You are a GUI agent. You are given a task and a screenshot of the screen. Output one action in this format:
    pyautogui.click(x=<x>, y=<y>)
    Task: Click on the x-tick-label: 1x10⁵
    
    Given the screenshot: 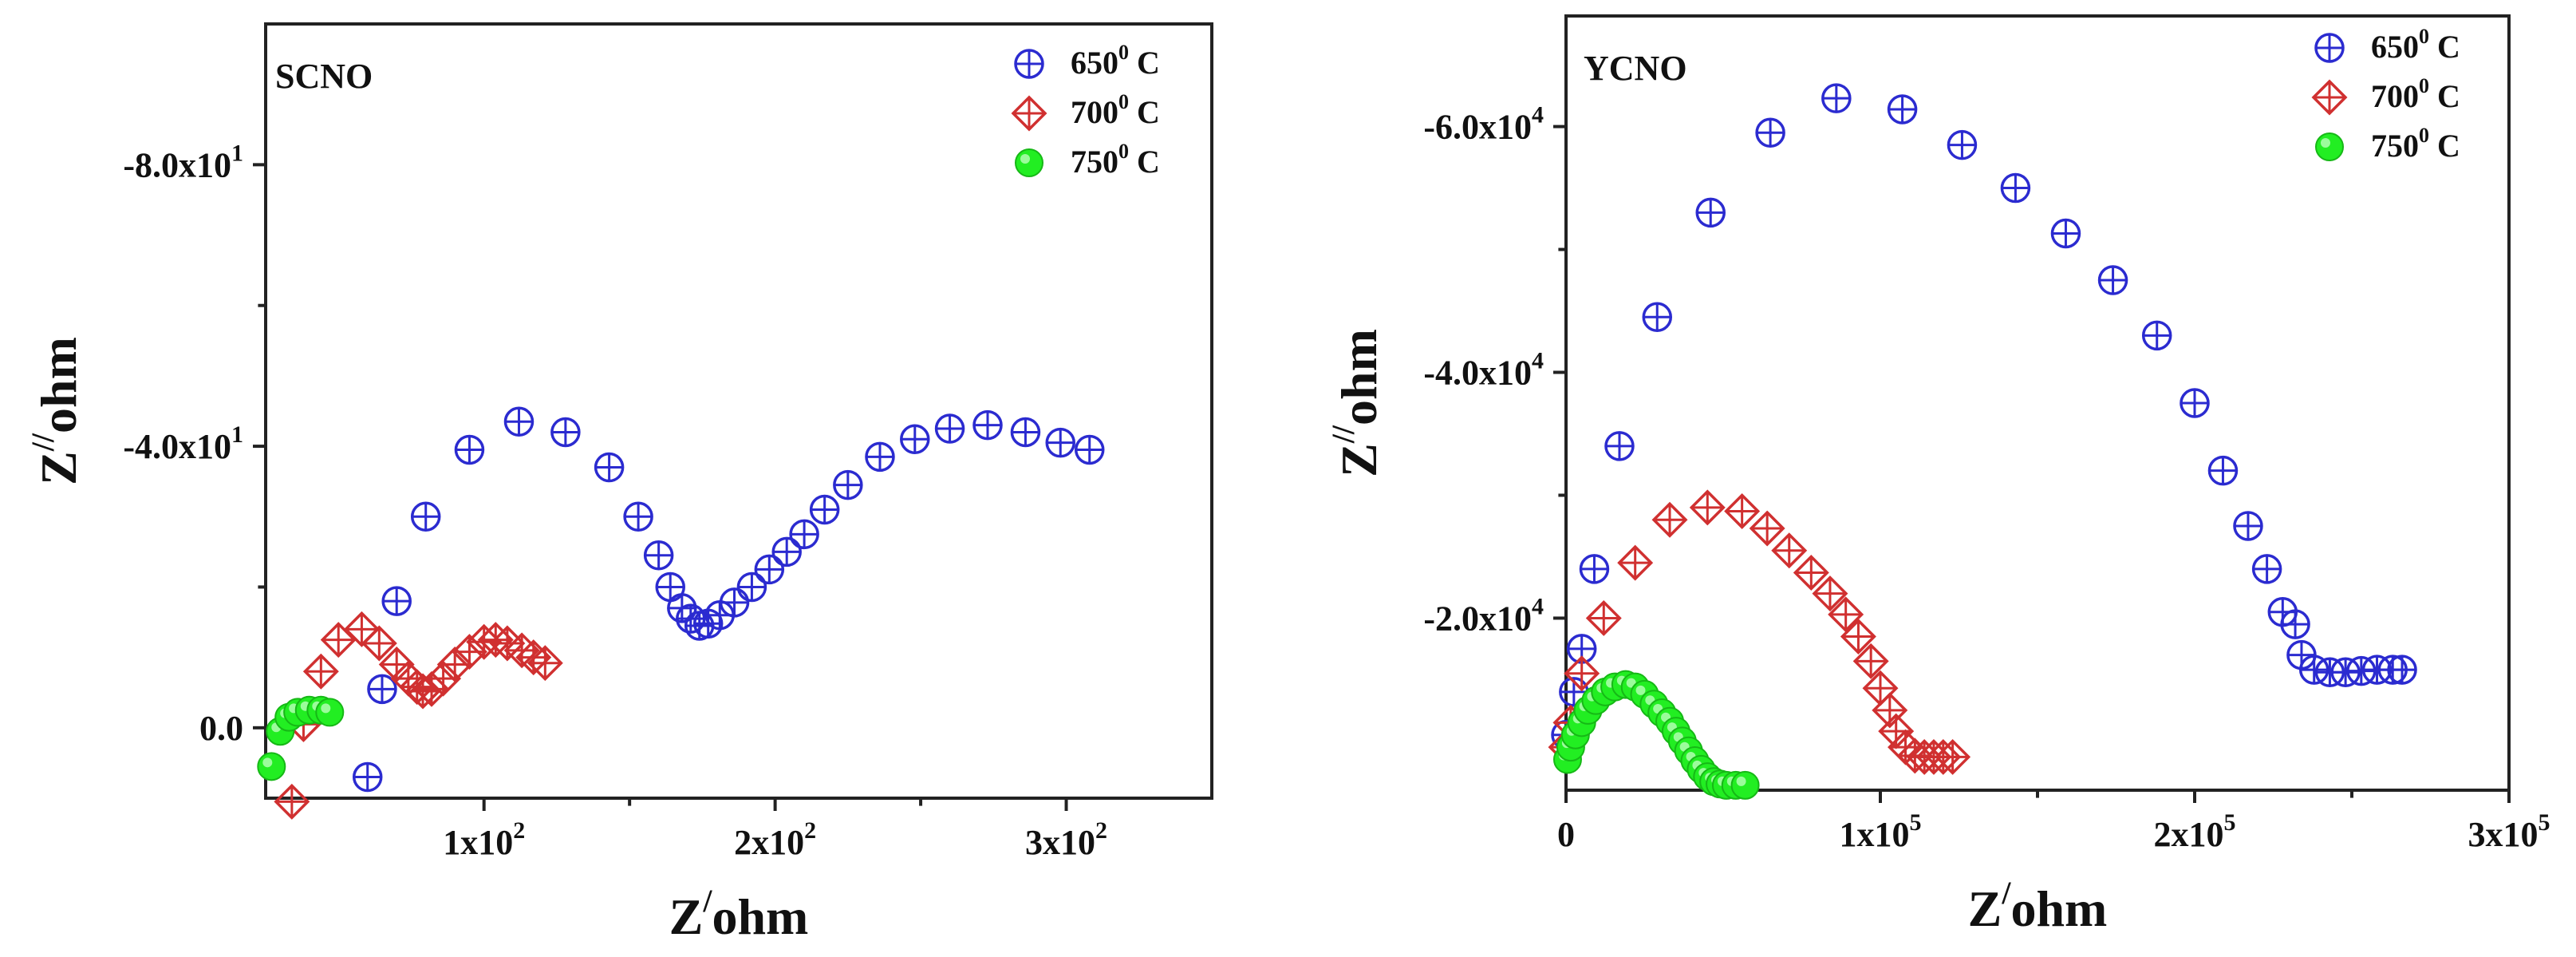 What is the action you would take?
    pyautogui.click(x=1881, y=831)
    